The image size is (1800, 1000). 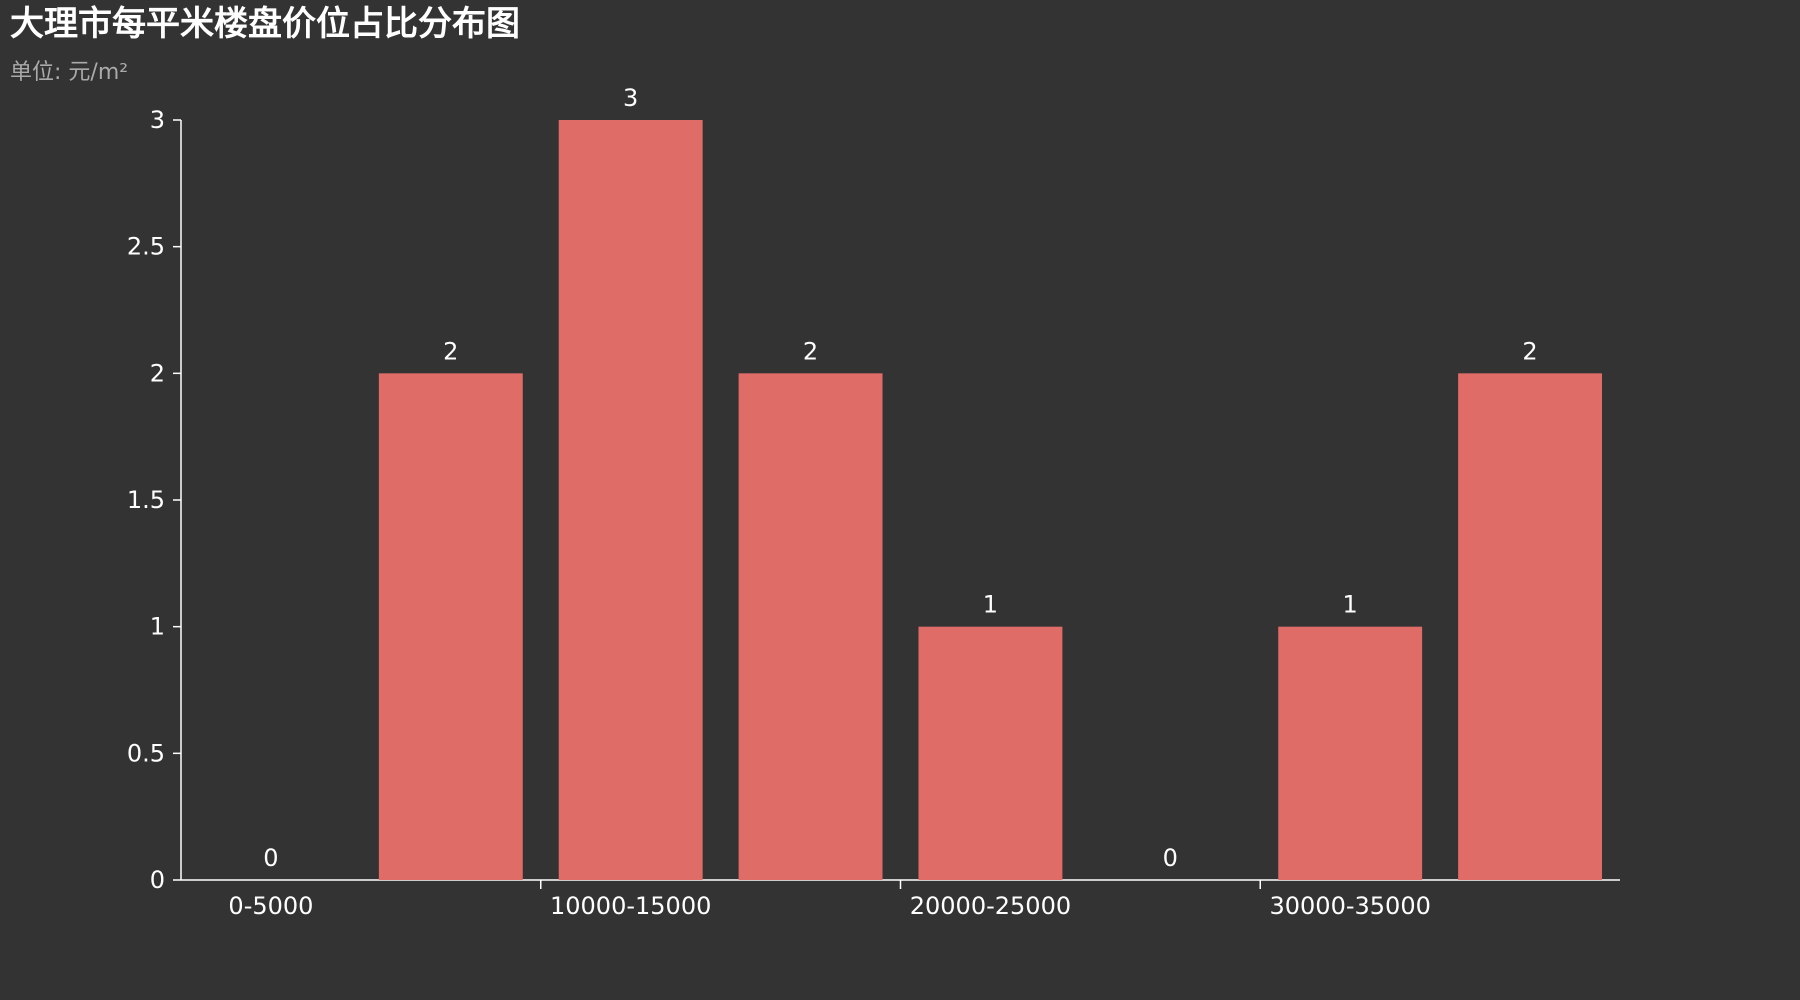 I want to click on y-tick-label: 0, so click(x=157, y=880).